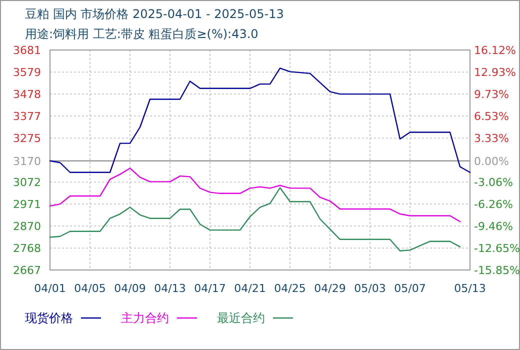 The image size is (520, 350). Describe the element at coordinates (90, 288) in the screenshot. I see `x-tick-label: 04/05` at that location.